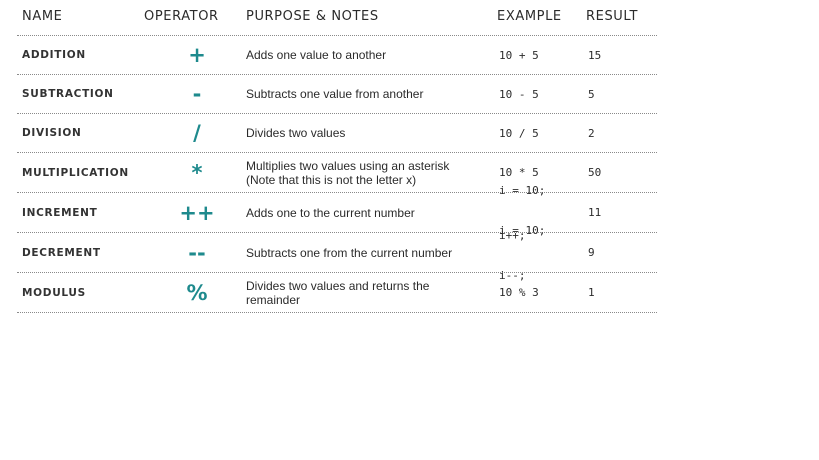 The height and width of the screenshot is (460, 819). I want to click on row-example: i = 10; i--;, so click(525, 253).